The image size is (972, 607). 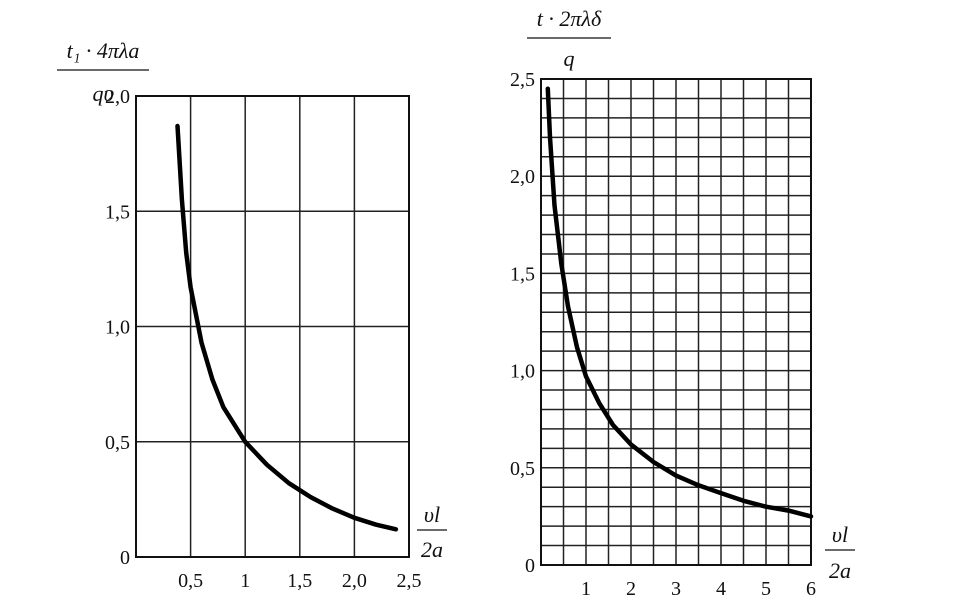 What do you see at coordinates (354, 581) in the screenshot?
I see `x-tick-label: 2,0` at bounding box center [354, 581].